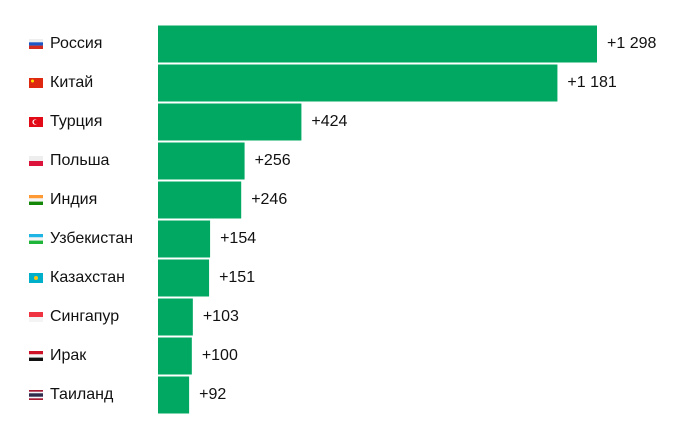  I want to click on flag-uzbekistan, so click(36, 239).